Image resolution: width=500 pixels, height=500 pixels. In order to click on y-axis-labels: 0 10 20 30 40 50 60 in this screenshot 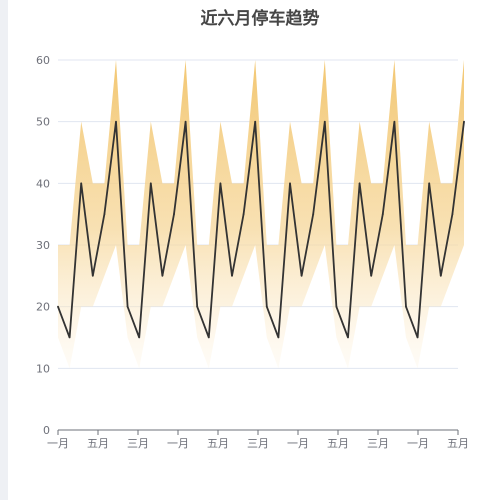, I will do `click(43, 245)`.